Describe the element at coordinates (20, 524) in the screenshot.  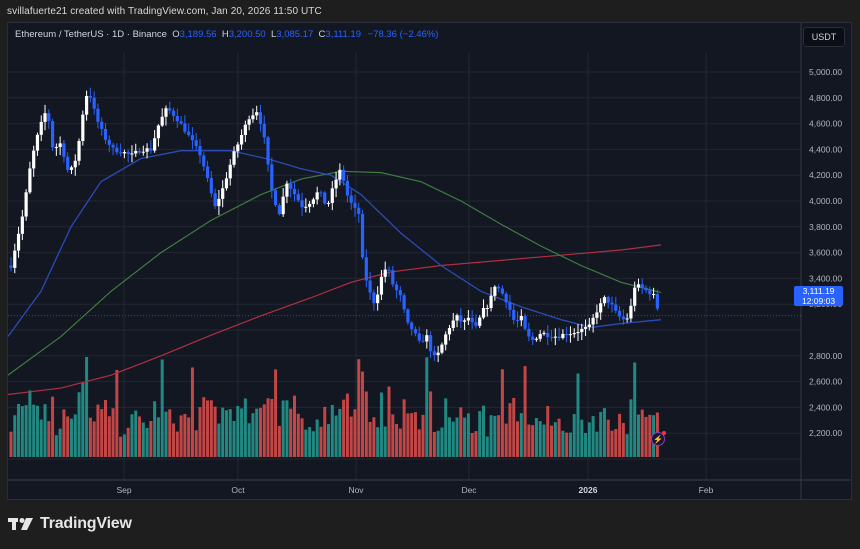
I see `tradingview-logo-icon` at that location.